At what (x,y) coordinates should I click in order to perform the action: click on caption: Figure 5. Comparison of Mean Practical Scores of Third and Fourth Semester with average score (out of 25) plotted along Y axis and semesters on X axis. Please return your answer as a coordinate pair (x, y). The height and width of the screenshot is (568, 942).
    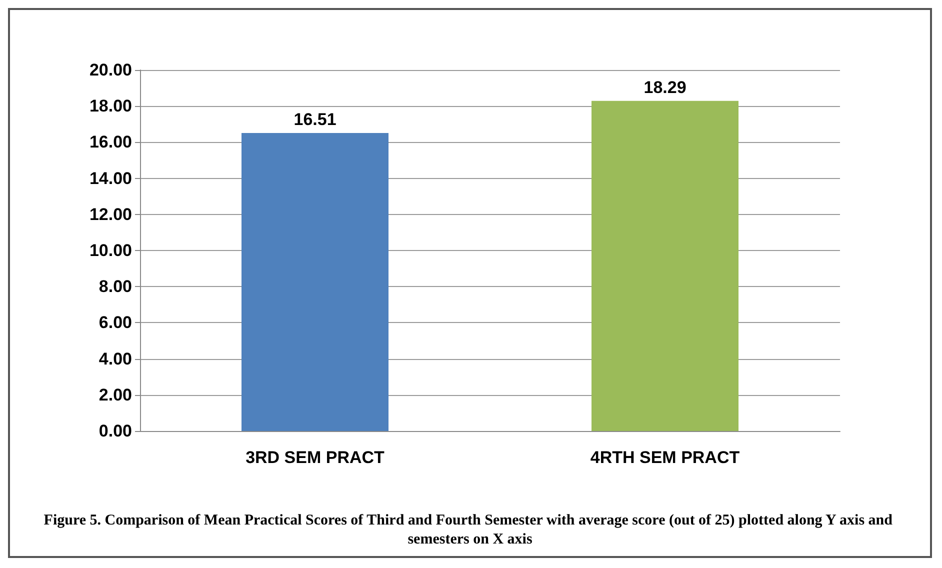
    Looking at the image, I should click on (470, 530).